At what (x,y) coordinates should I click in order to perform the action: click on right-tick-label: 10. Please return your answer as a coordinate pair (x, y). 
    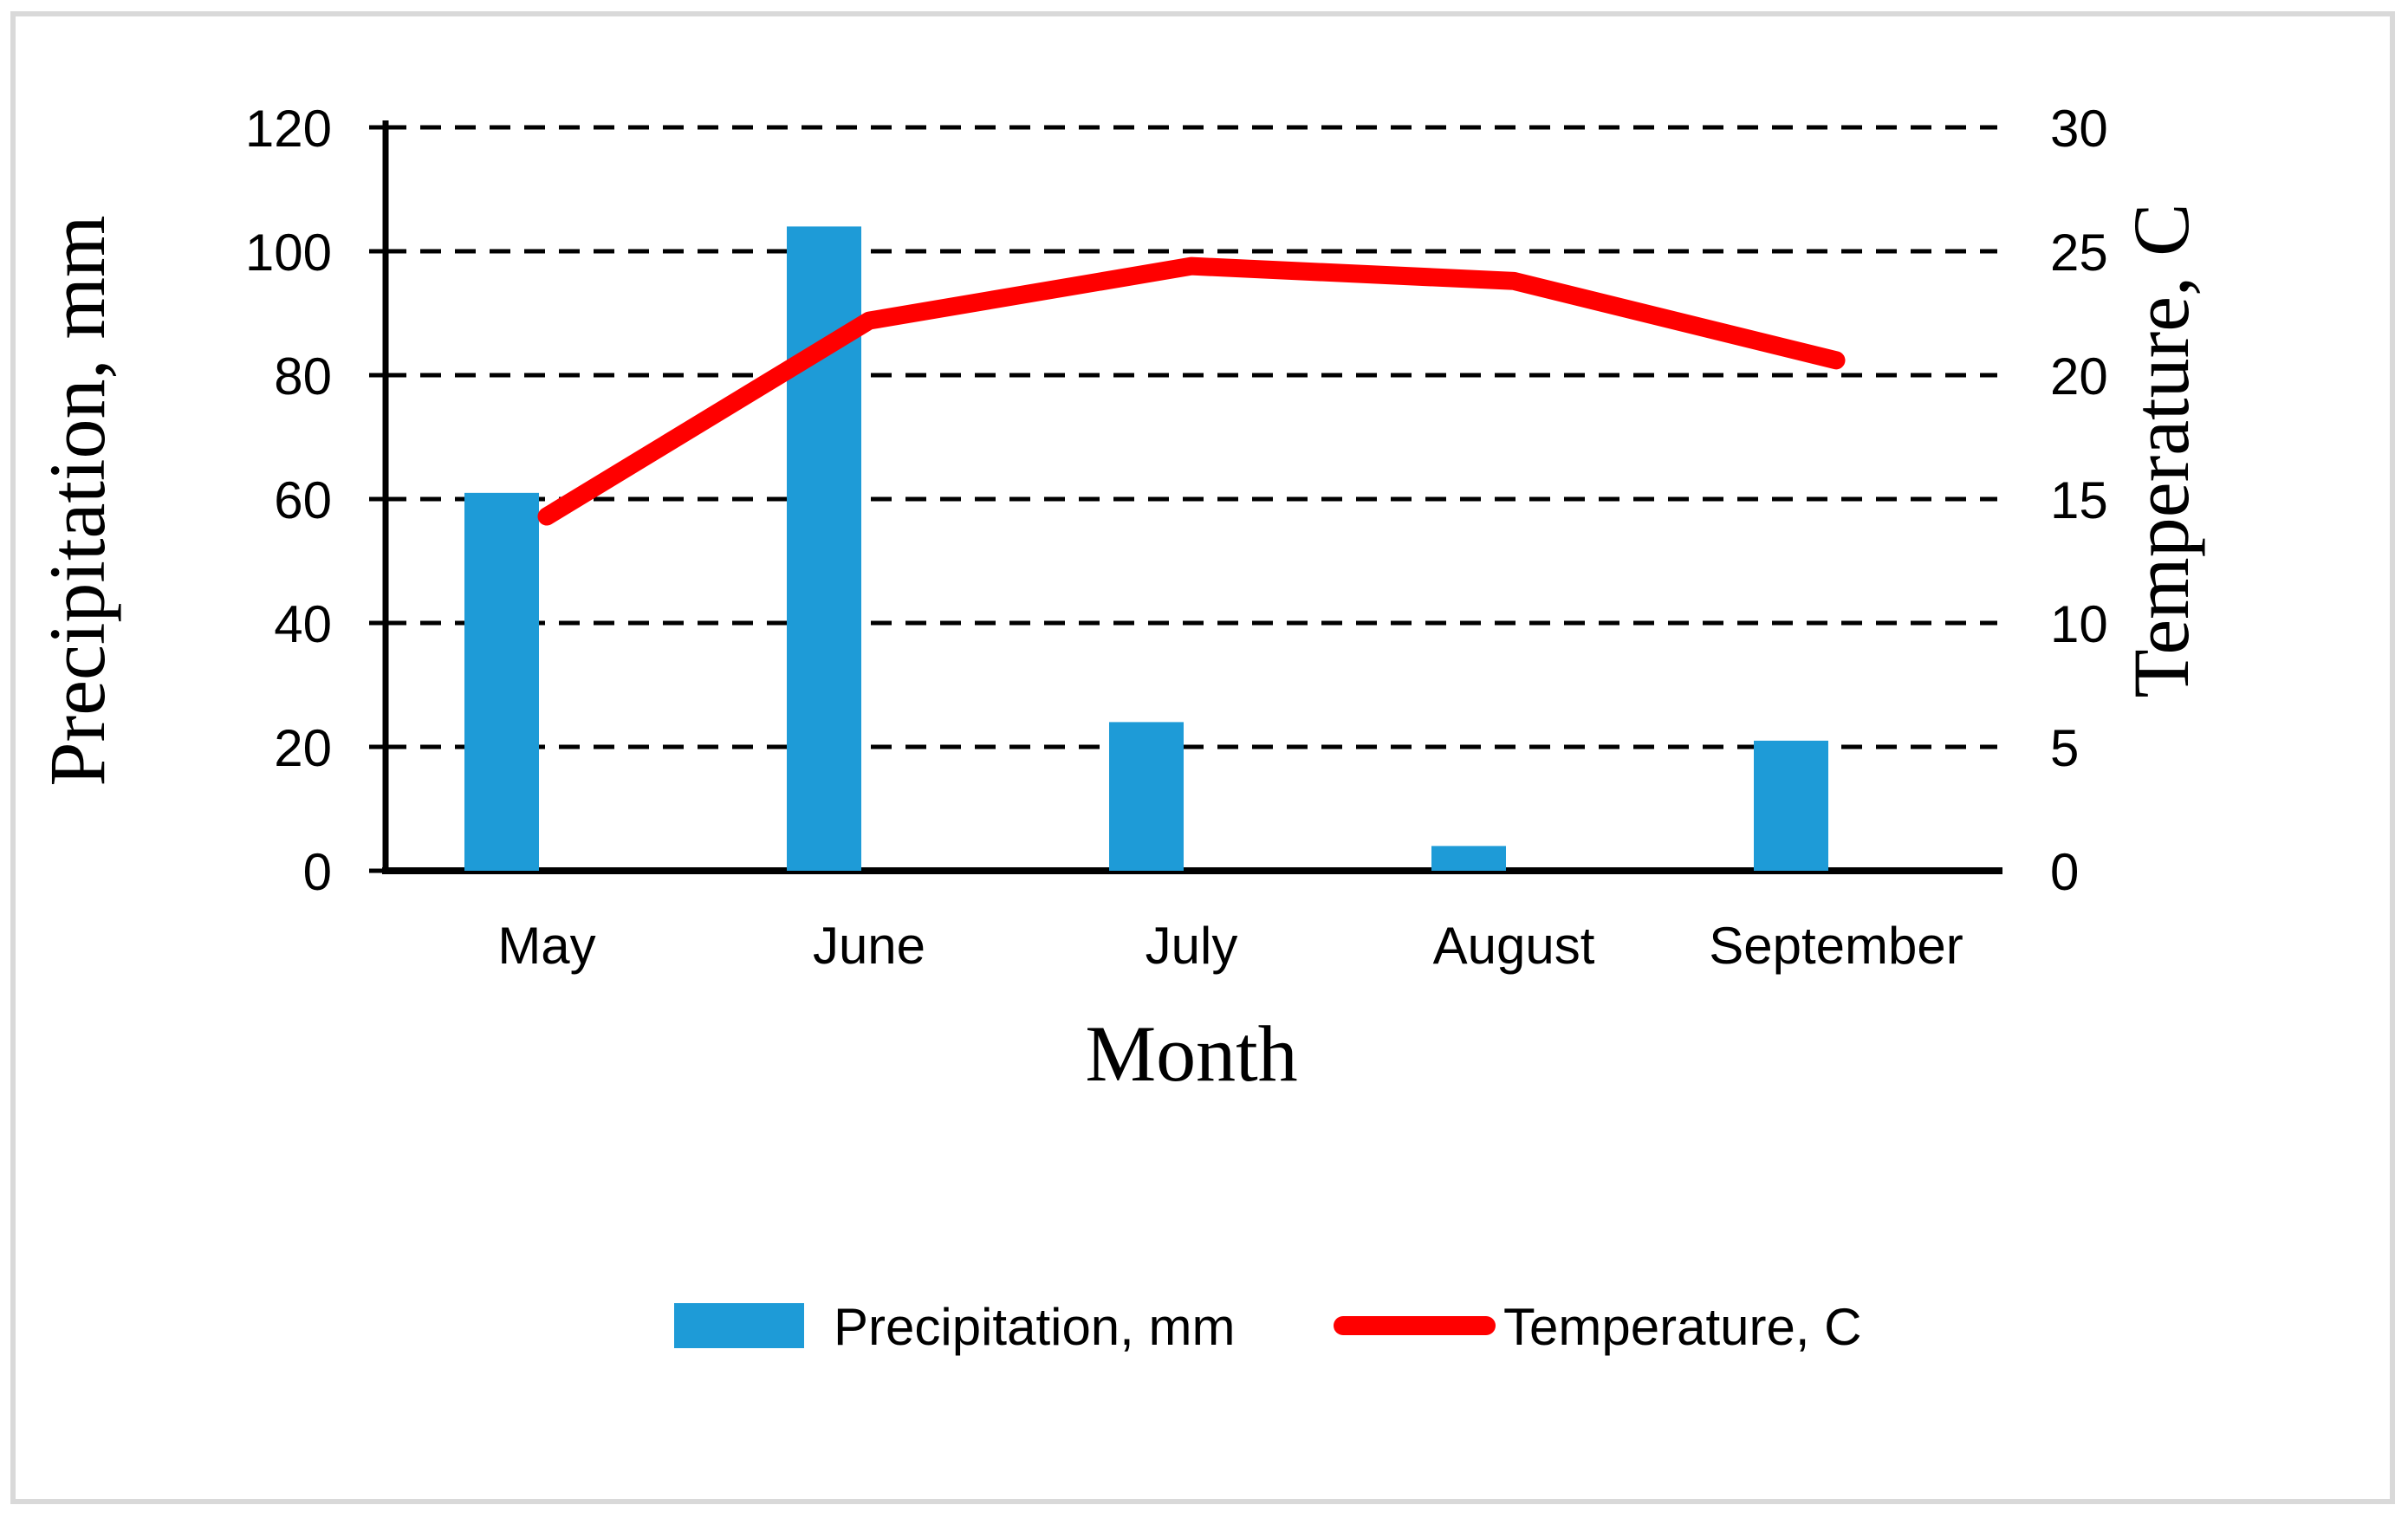
    Looking at the image, I should click on (2079, 624).